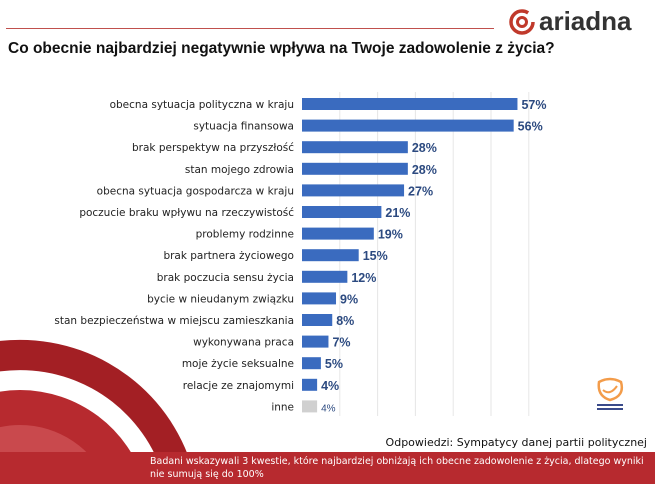  What do you see at coordinates (420, 191) in the screenshot?
I see `value-label: 27%` at bounding box center [420, 191].